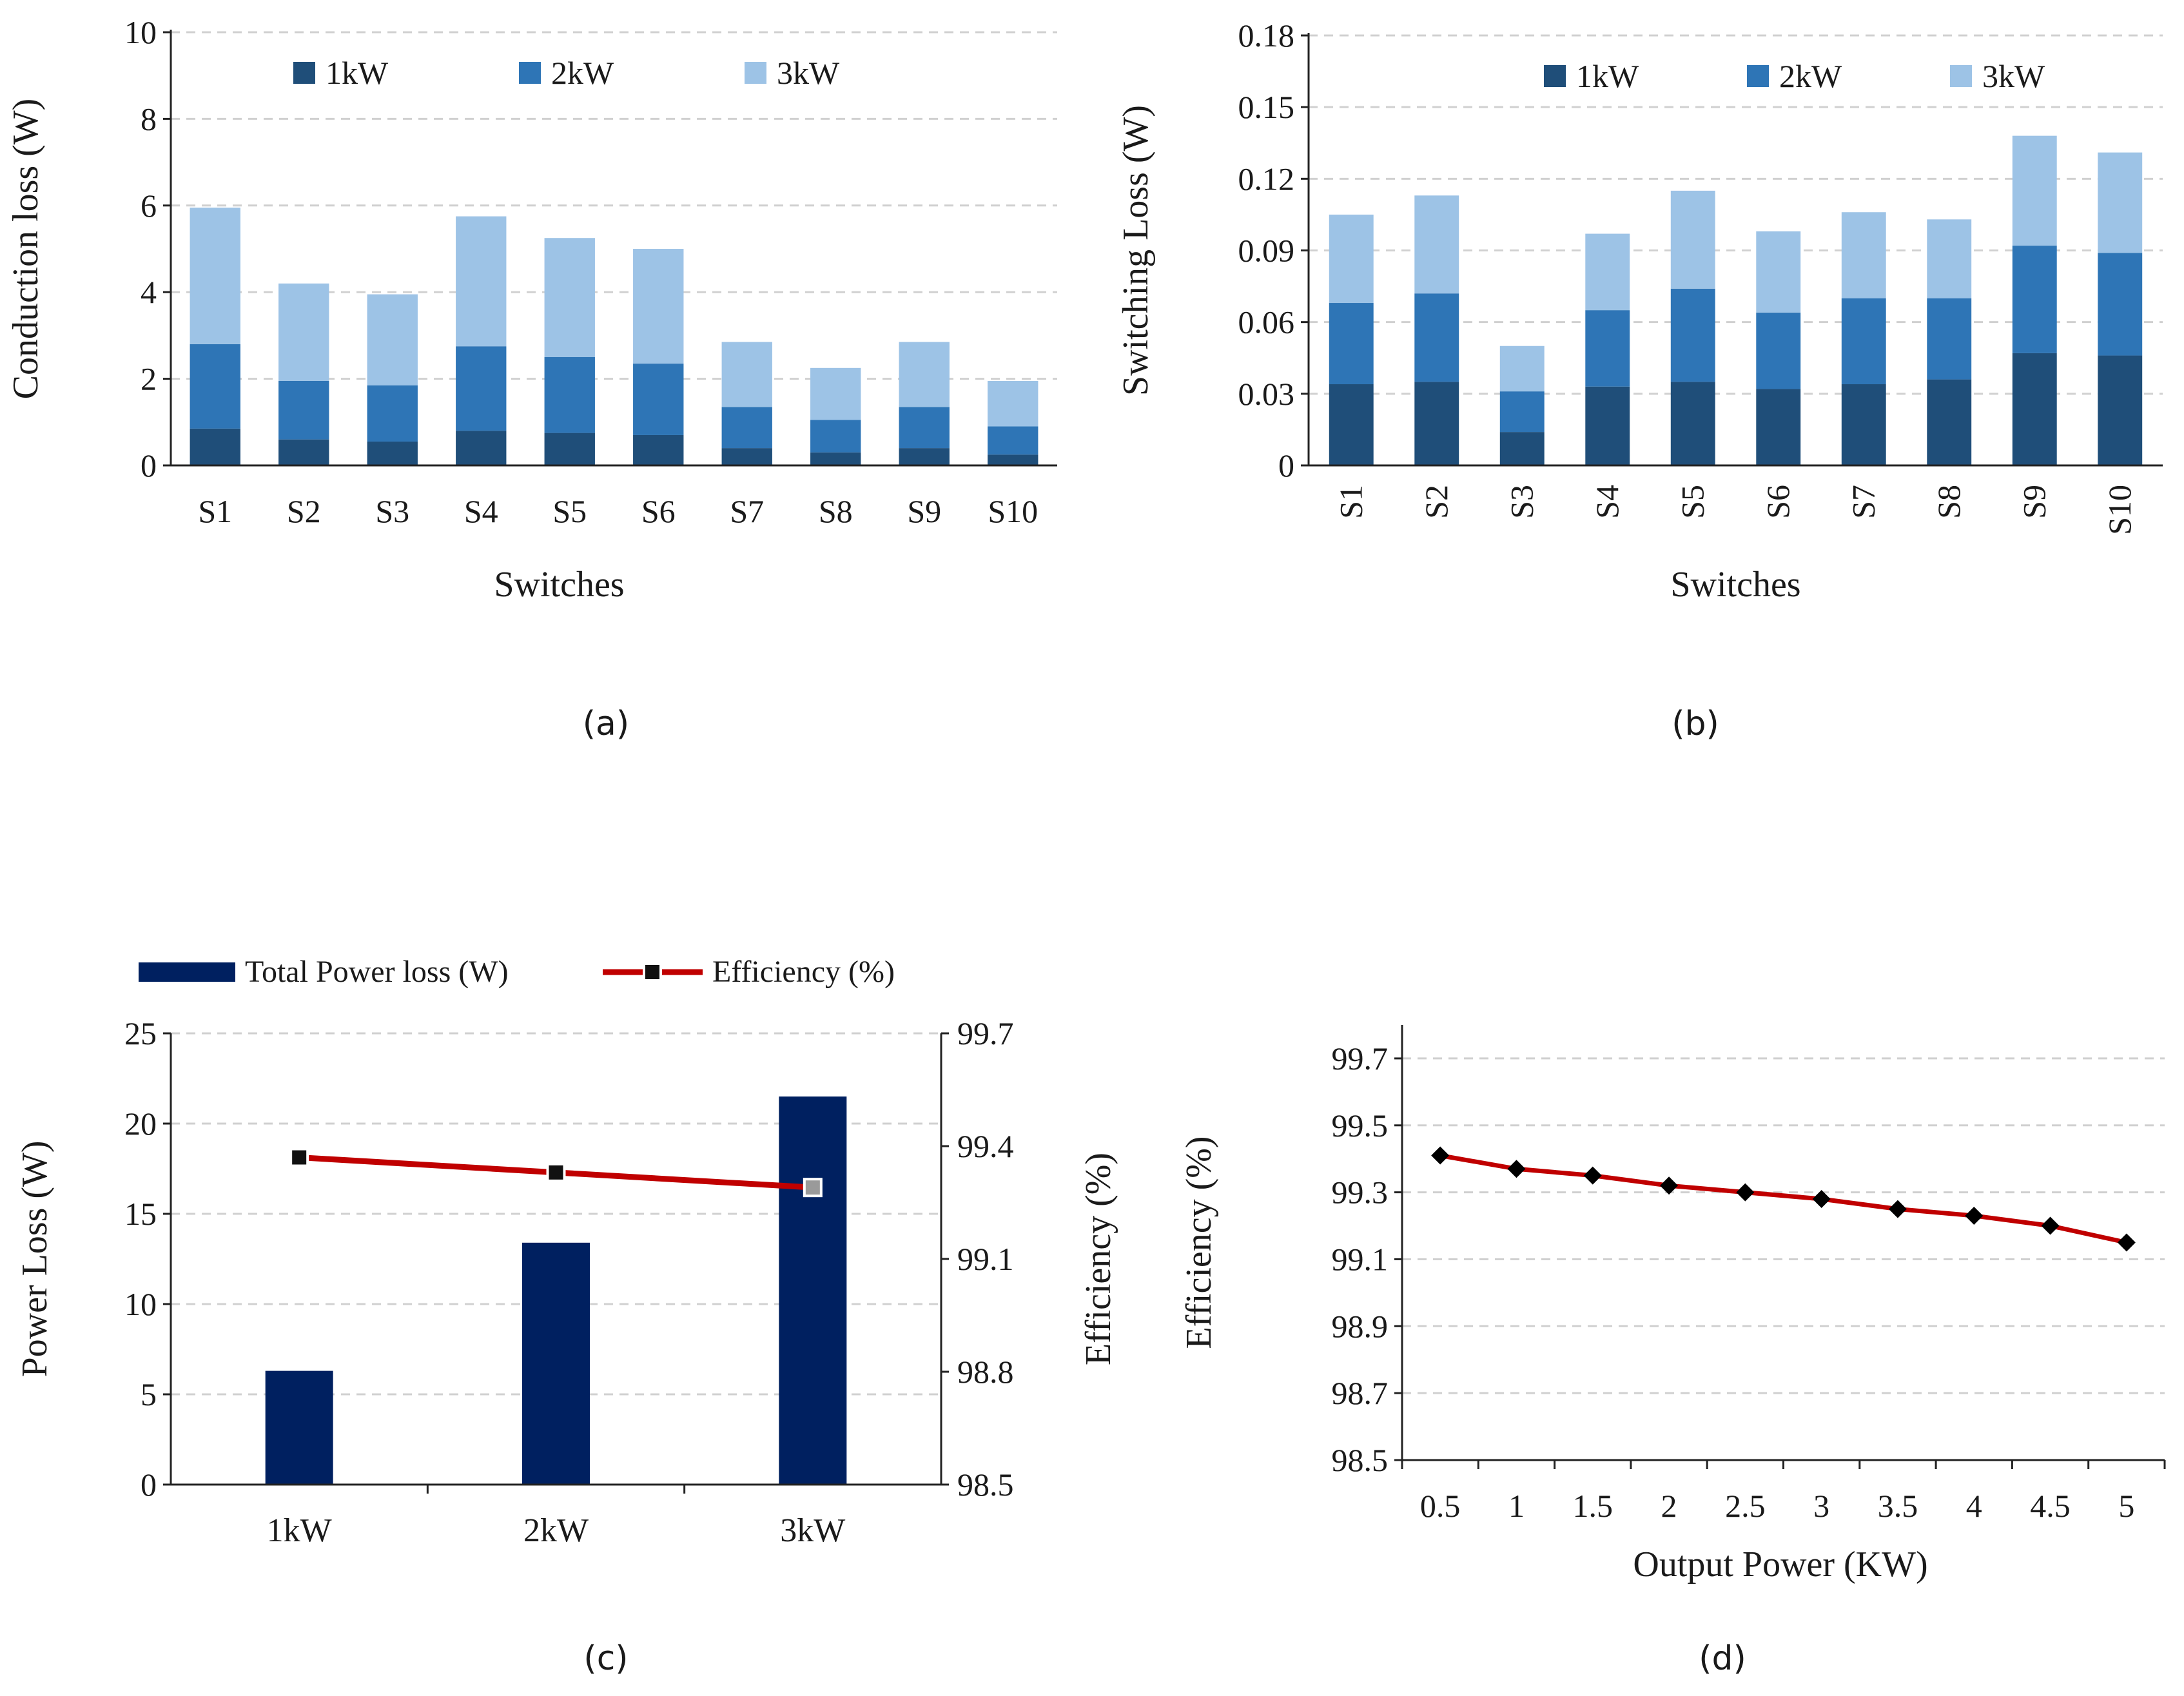  Describe the element at coordinates (924, 511) in the screenshot. I see `x-tick-label: S9` at that location.